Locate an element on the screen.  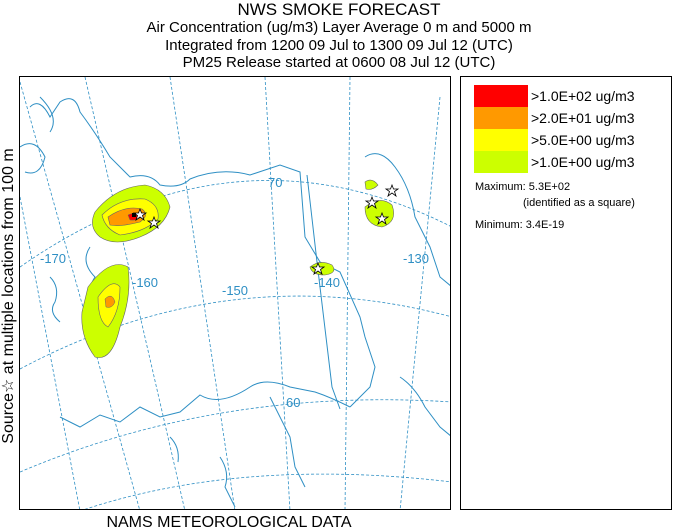
grid-label-lon-150: -150 is located at coordinates (235, 290).